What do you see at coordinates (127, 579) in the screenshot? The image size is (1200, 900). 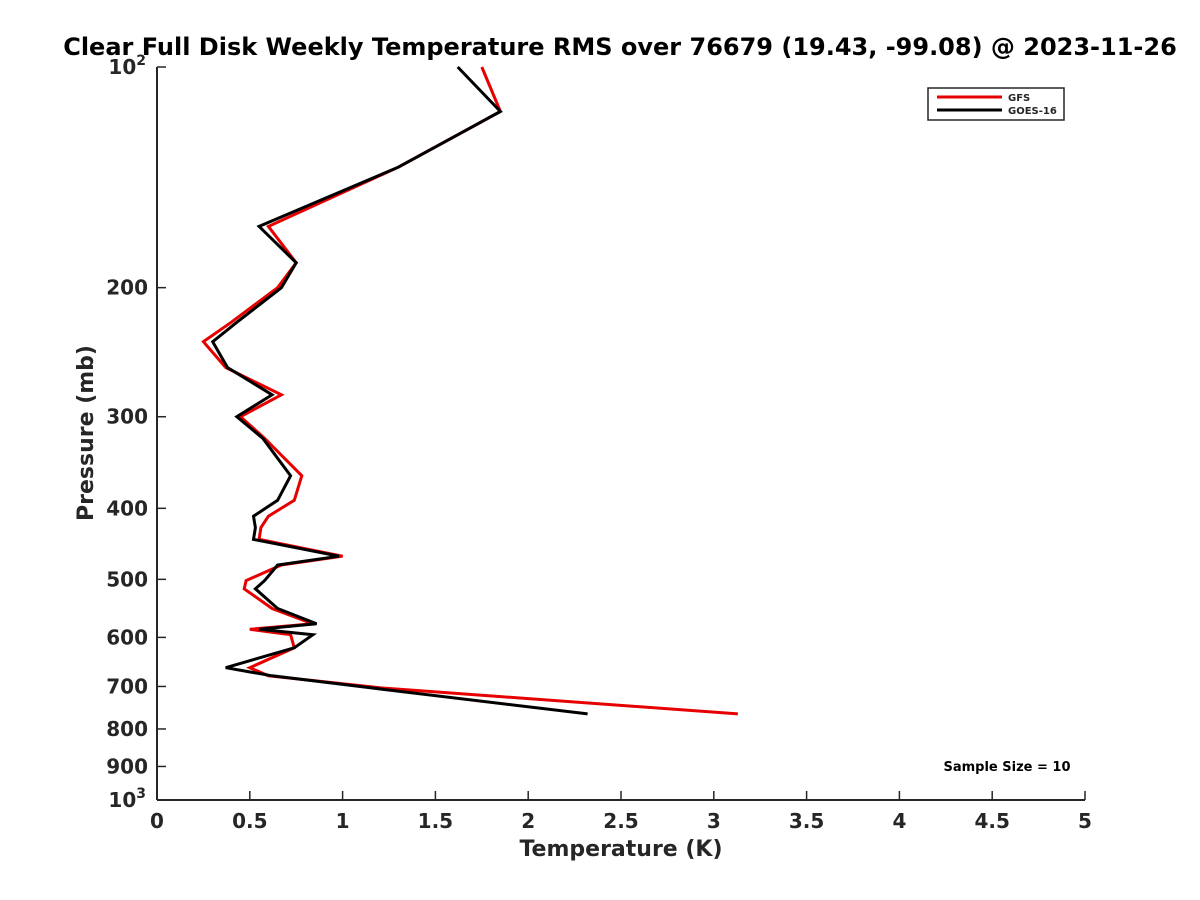 I see `y-tick-label: 500` at bounding box center [127, 579].